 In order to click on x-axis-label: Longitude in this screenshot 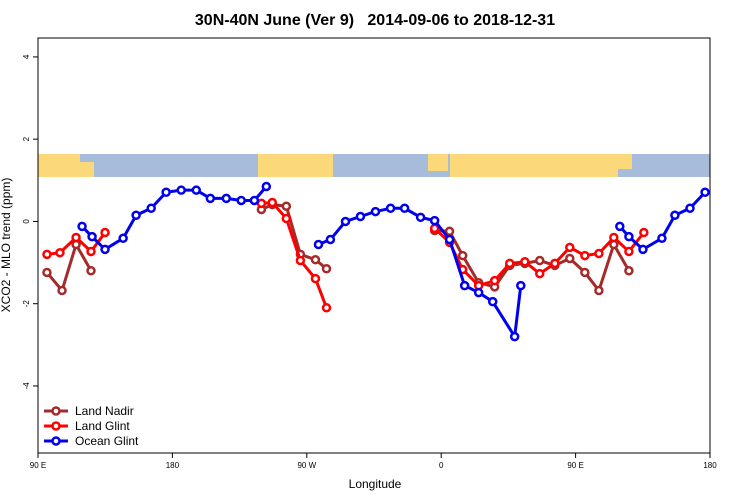, I will do `click(375, 484)`.